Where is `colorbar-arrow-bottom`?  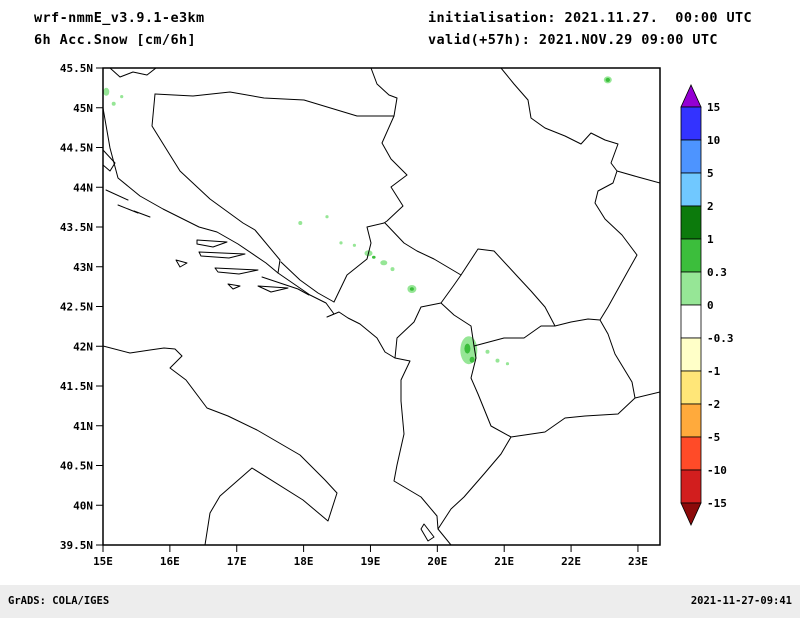
colorbar-arrow-bottom is located at coordinates (691, 514).